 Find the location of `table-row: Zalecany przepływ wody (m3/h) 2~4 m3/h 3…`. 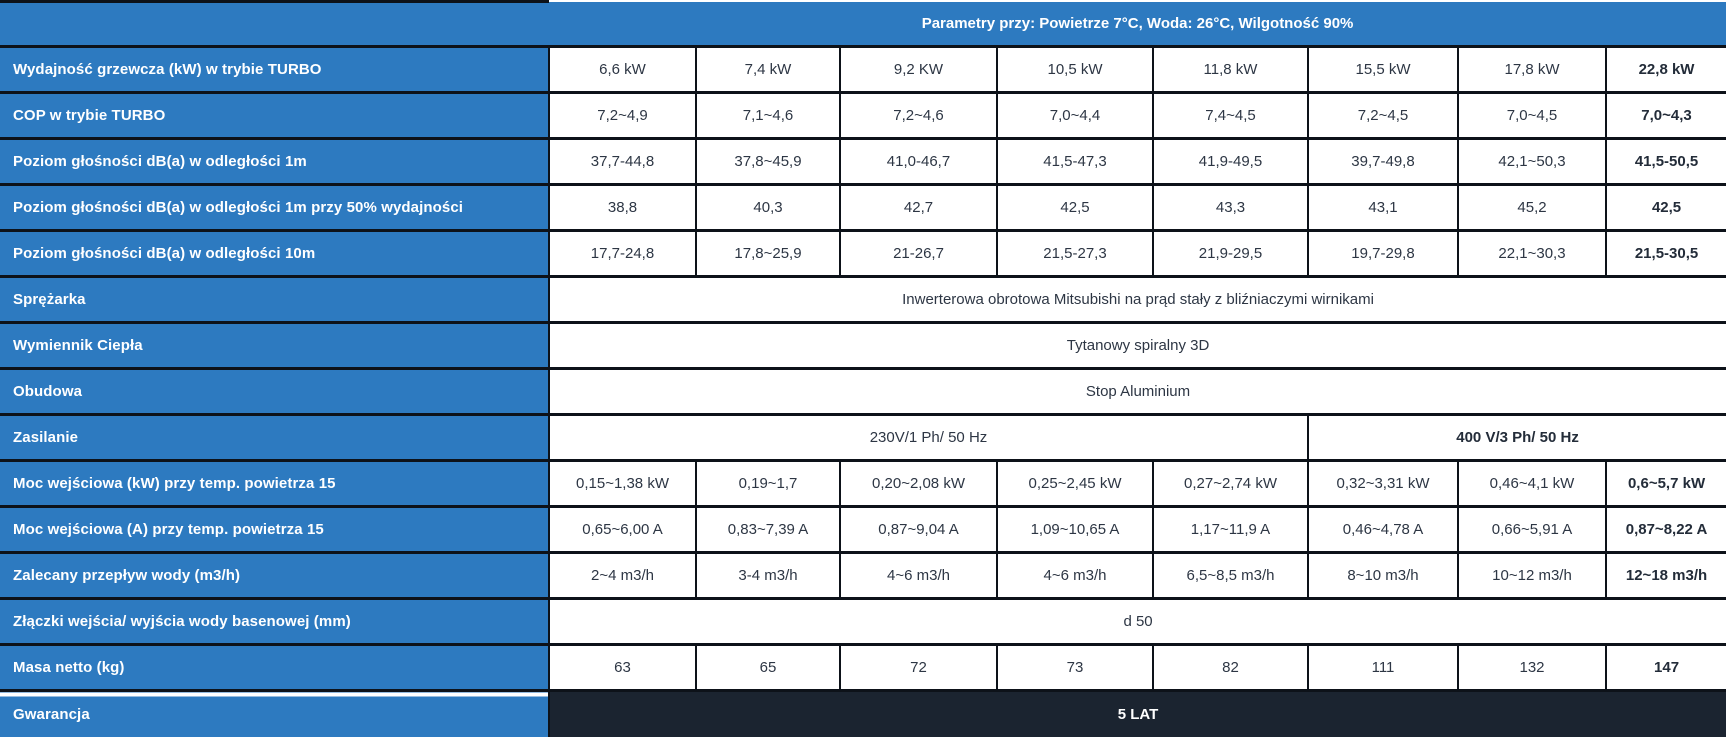

table-row: Zalecany przepływ wody (m3/h) 2~4 m3/h 3… is located at coordinates (863, 576).